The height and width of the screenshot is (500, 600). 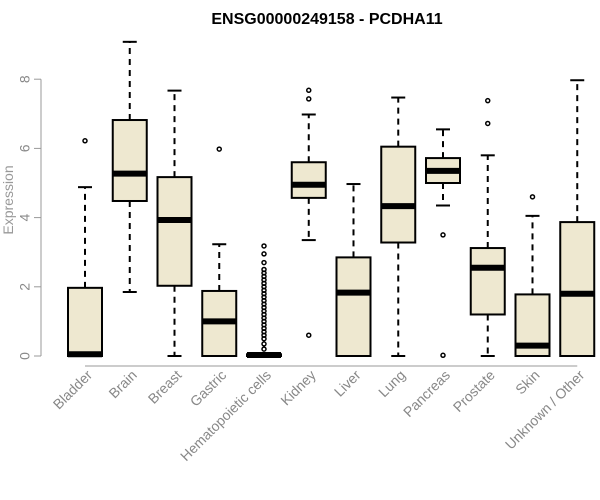 What do you see at coordinates (426, 393) in the screenshot?
I see `category-label: Pancreas` at bounding box center [426, 393].